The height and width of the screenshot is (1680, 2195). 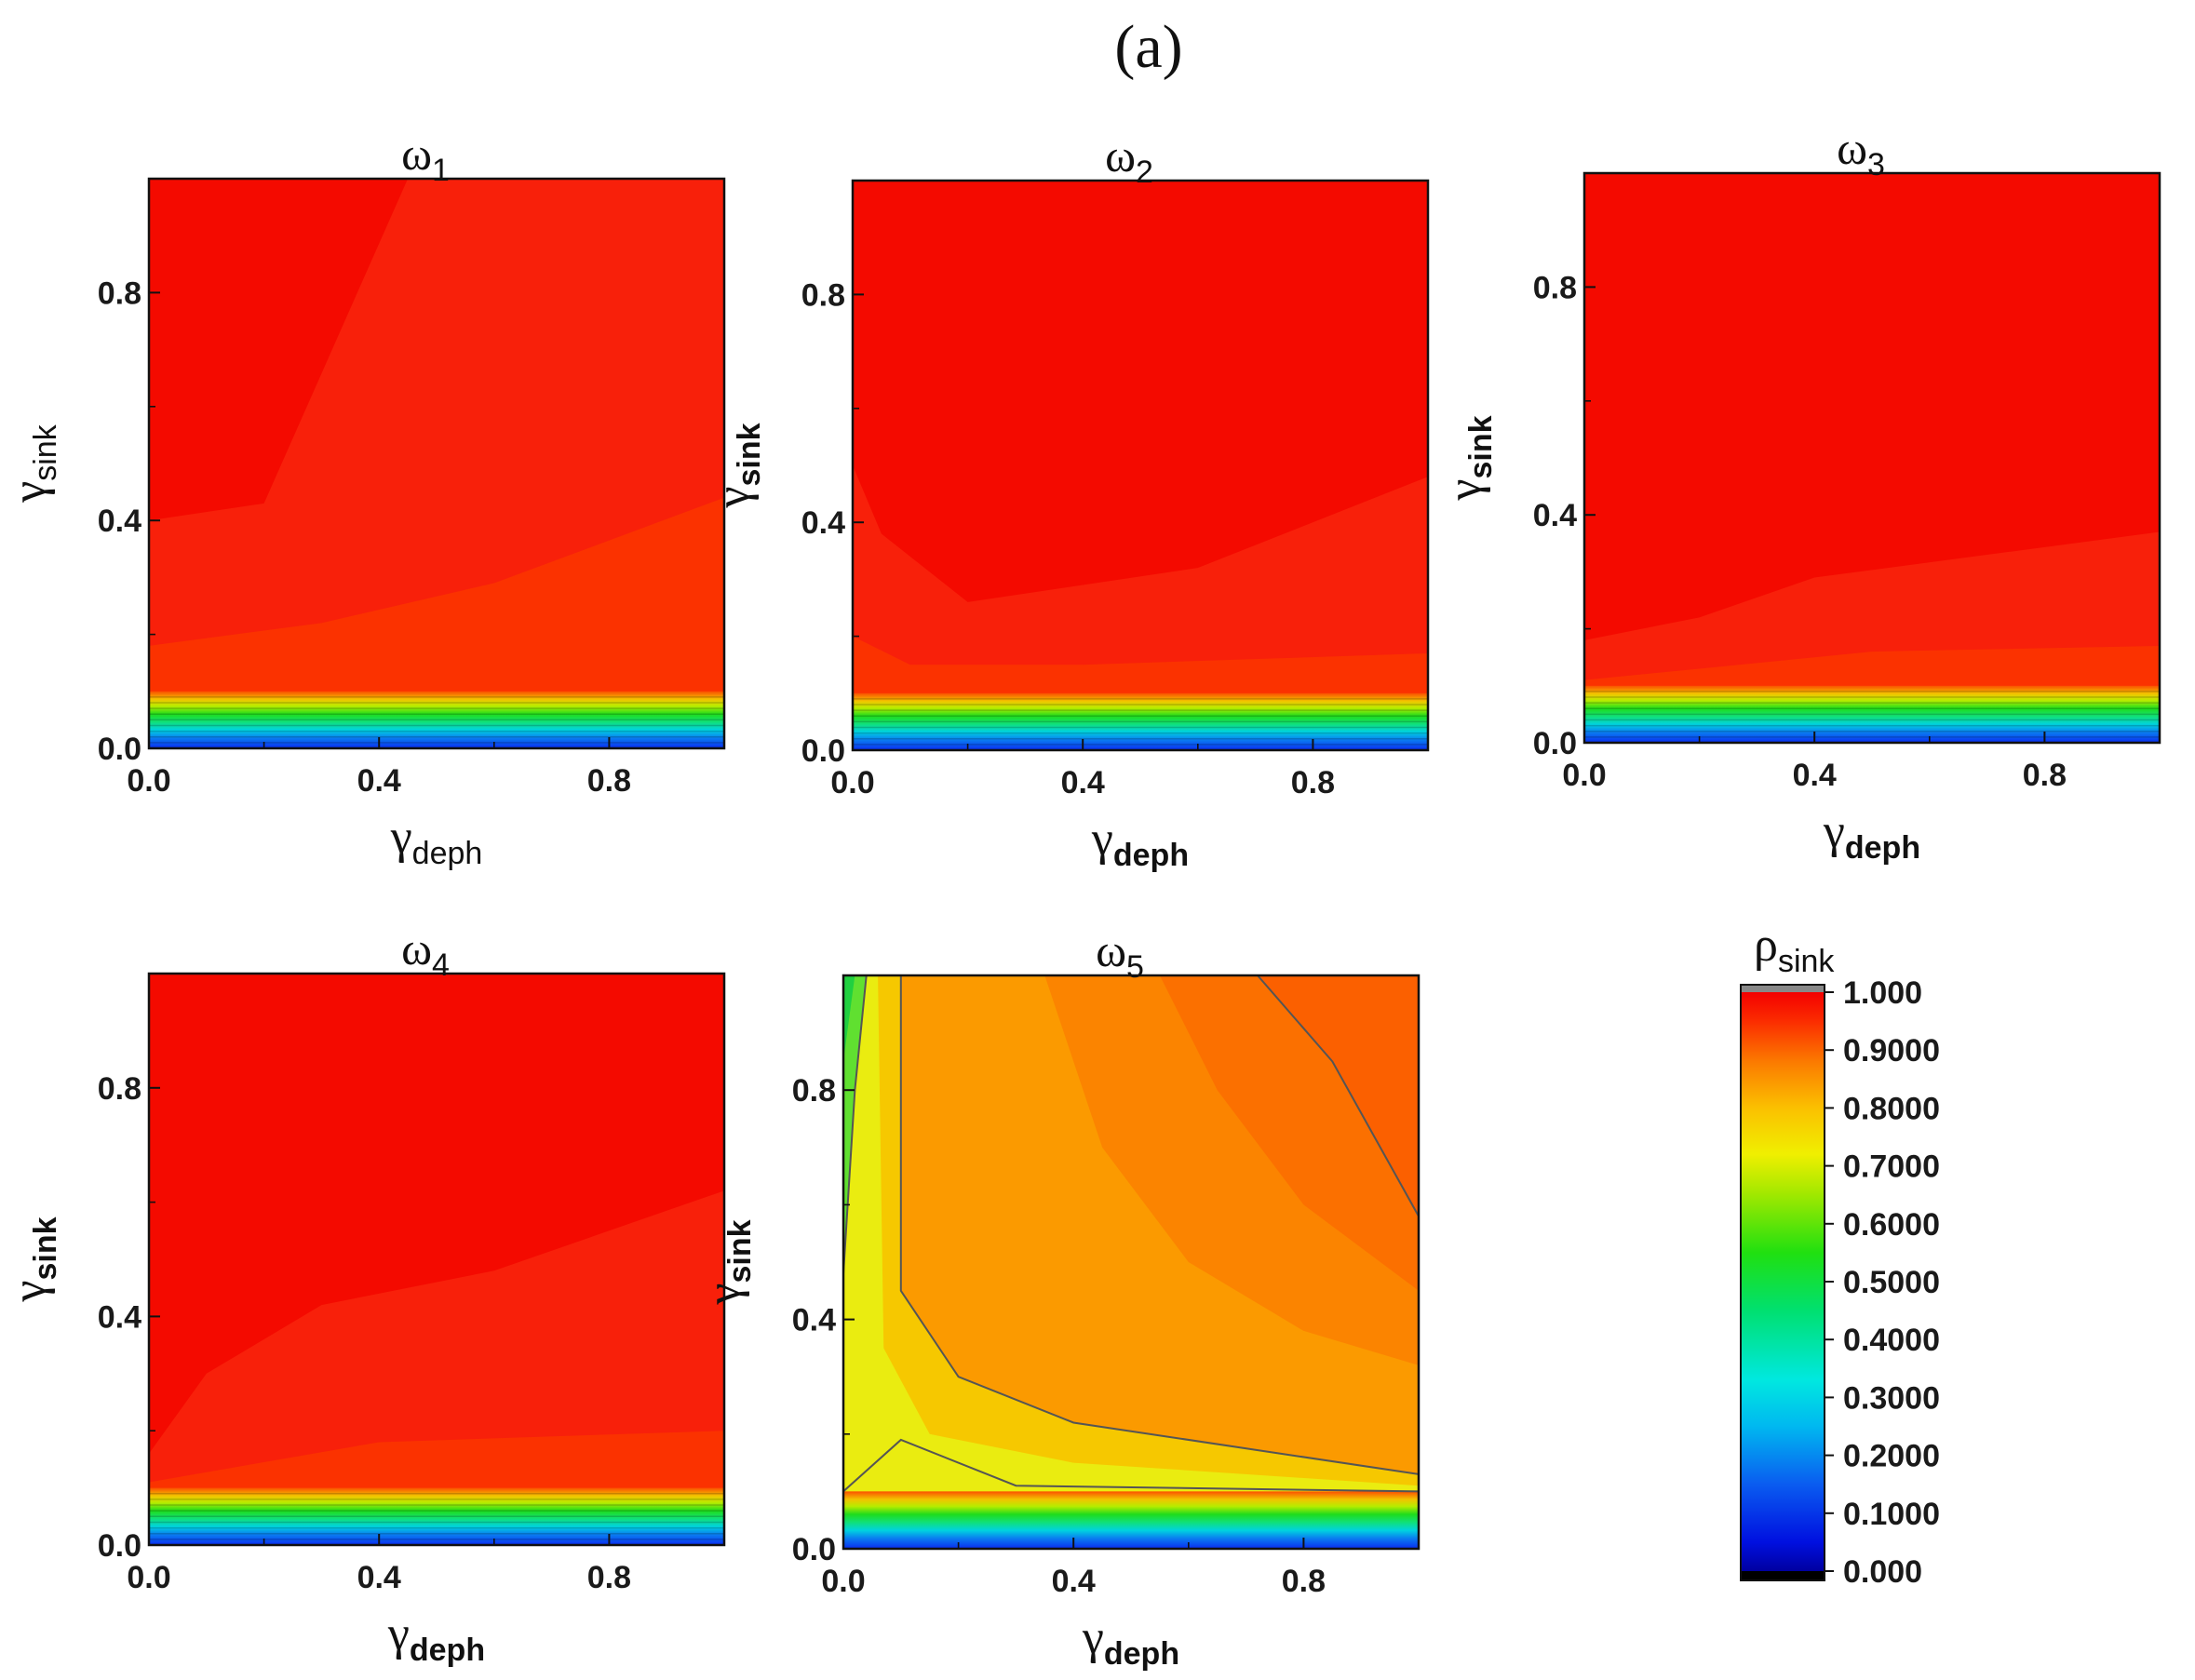 I want to click on panel-title: ω2, so click(x=1129, y=159).